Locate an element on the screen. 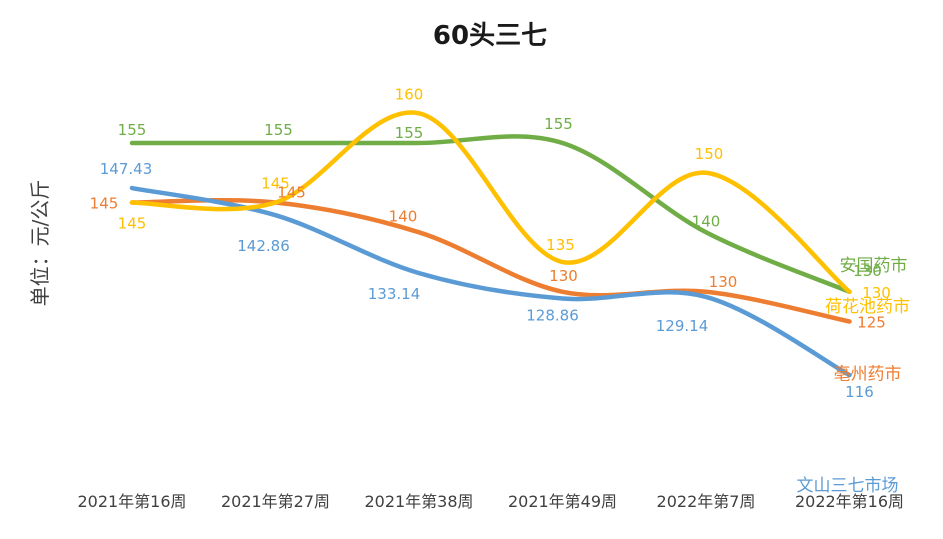  x-tick-label: 2021年第49周 is located at coordinates (562, 501).